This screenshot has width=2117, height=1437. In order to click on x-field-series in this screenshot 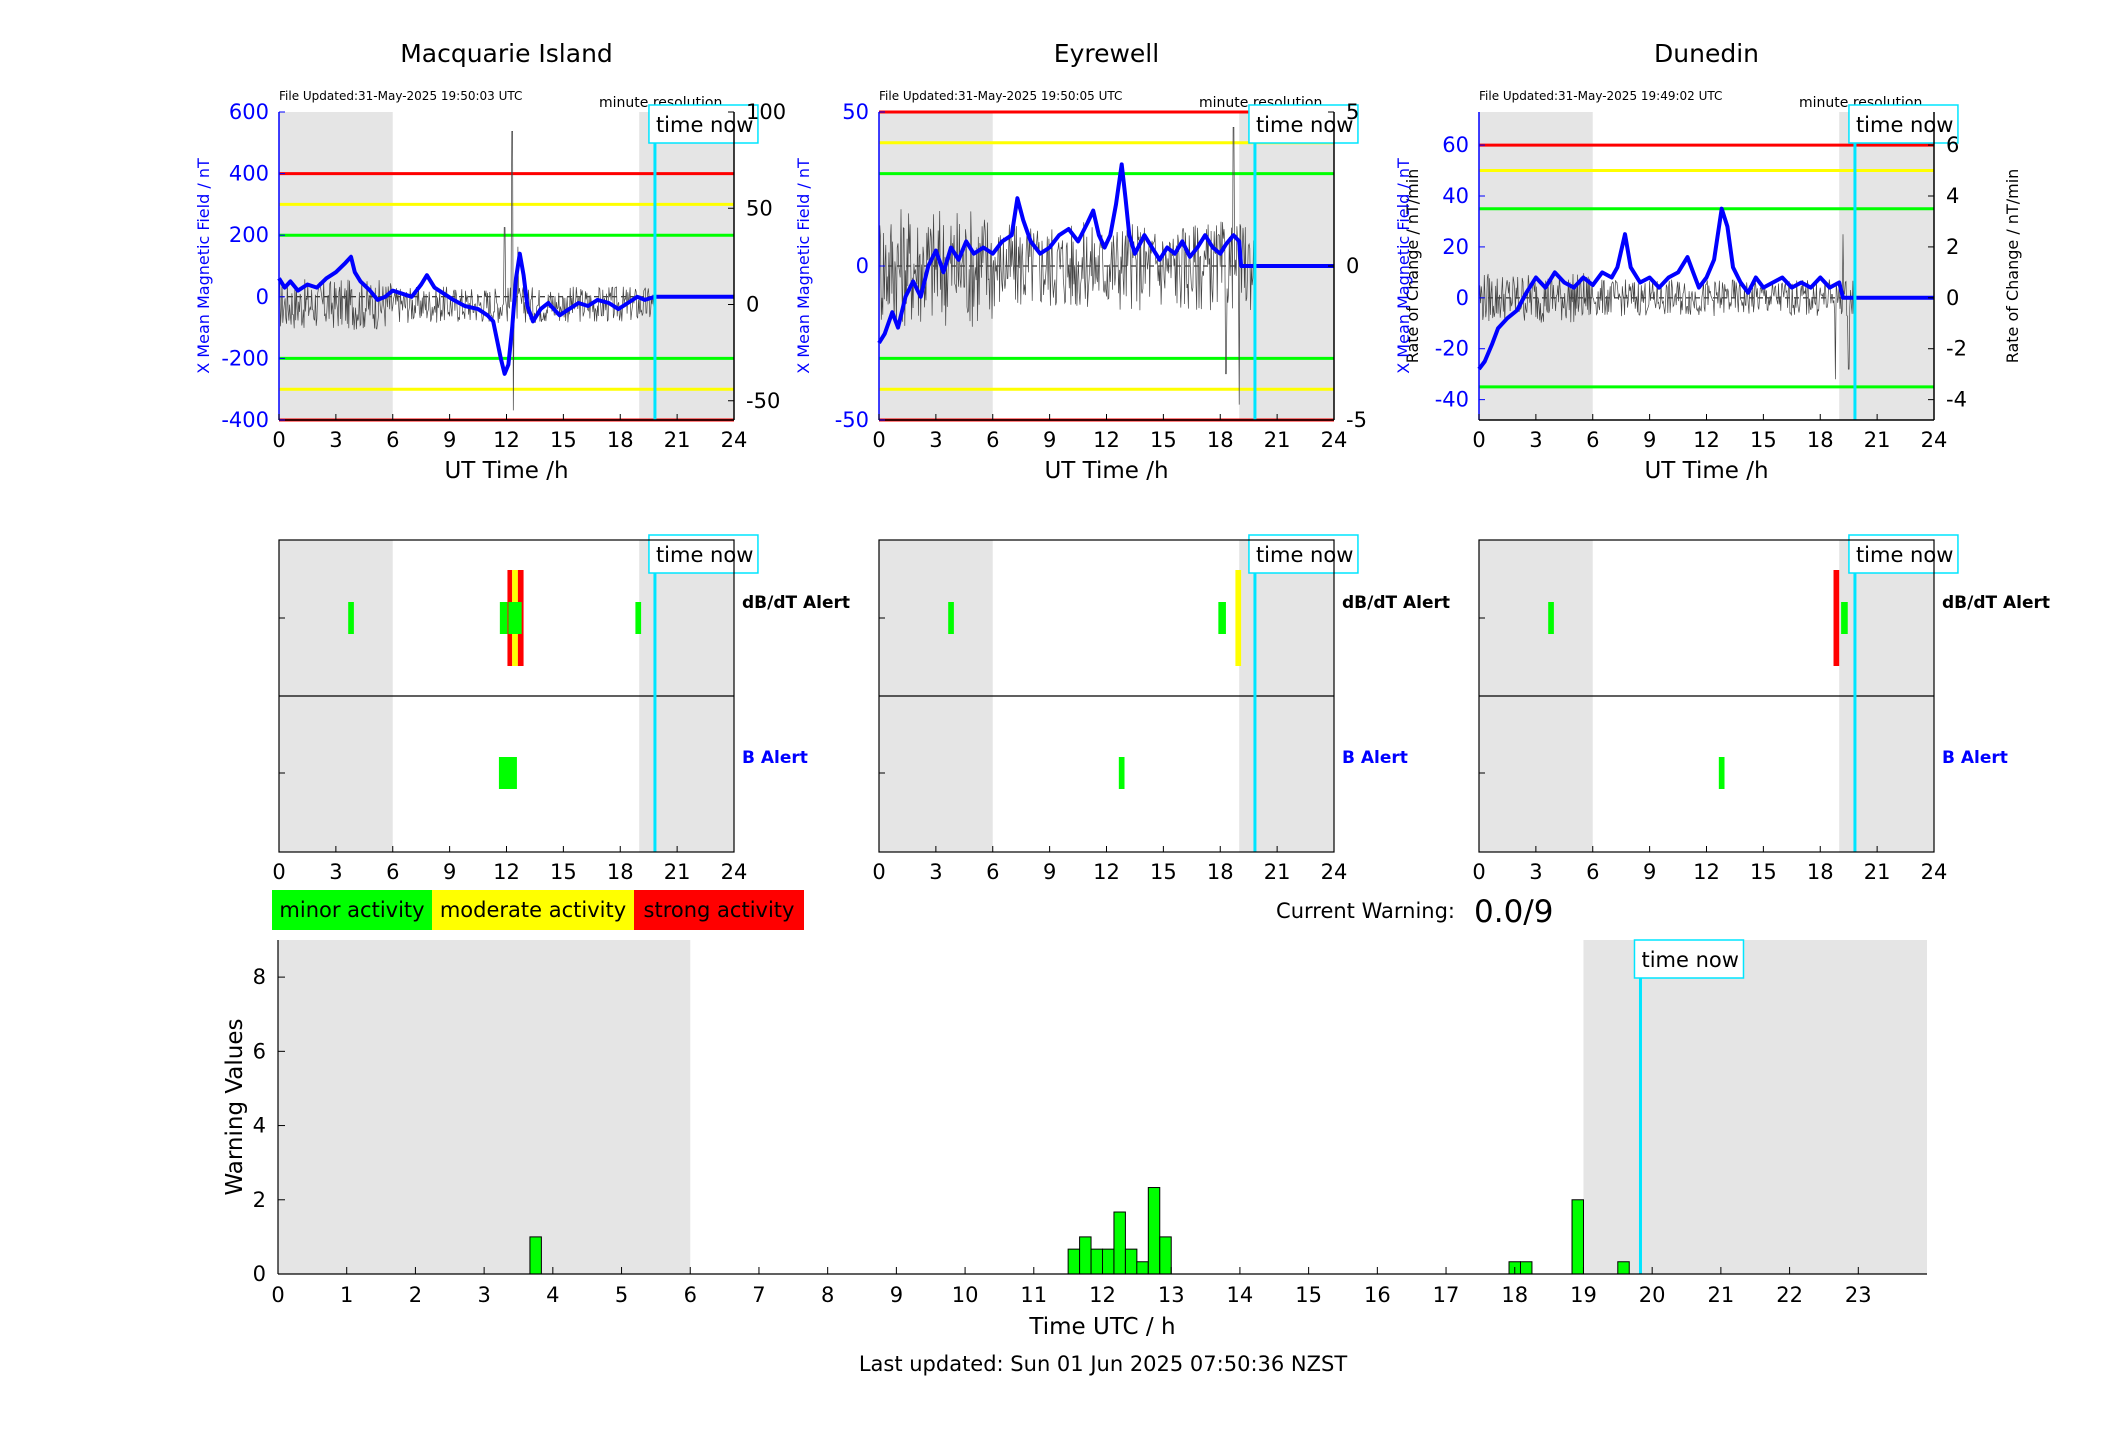, I will do `click(1105, 253)`.